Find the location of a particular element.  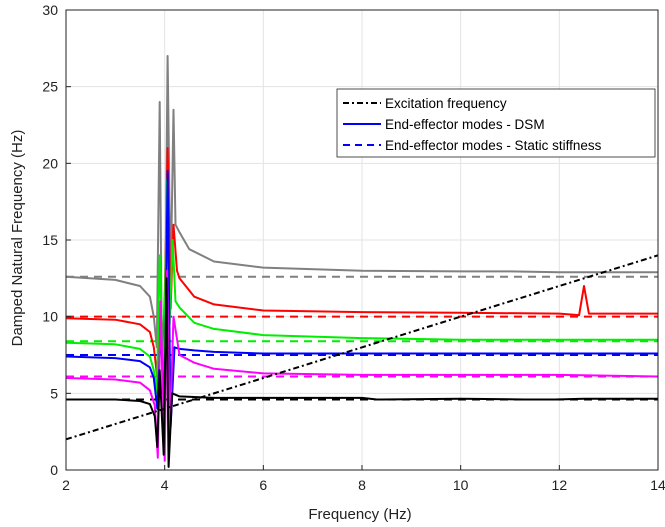

y-tick-label: 10 is located at coordinates (50, 317).